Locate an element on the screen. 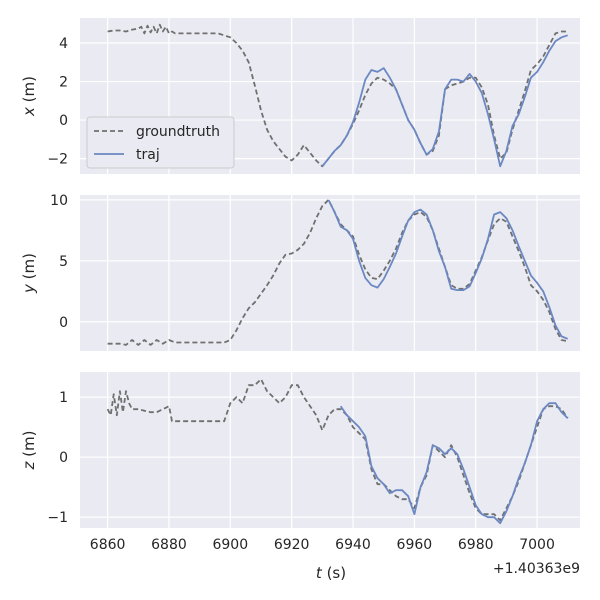 Image resolution: width=600 pixels, height=600 pixels. xtick-label-2: 6900 is located at coordinates (230, 545).